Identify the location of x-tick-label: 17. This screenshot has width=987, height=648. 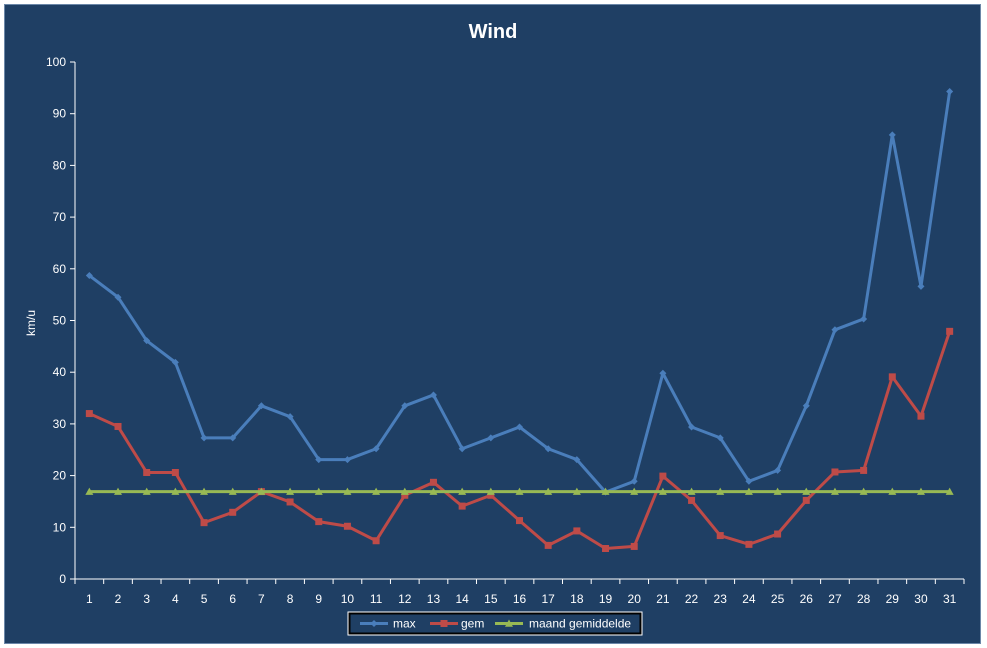
(548, 599).